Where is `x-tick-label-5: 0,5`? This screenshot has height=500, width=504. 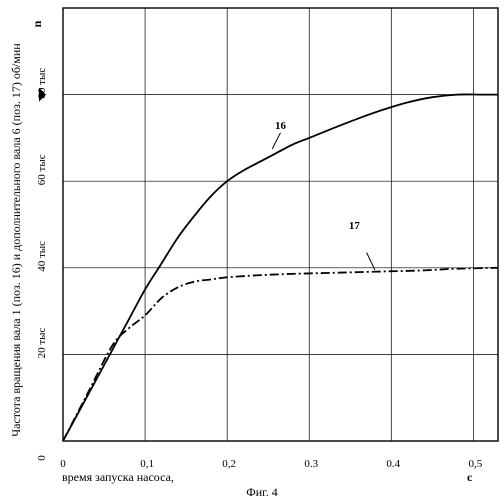 x-tick-label-5: 0,5 is located at coordinates (476, 464).